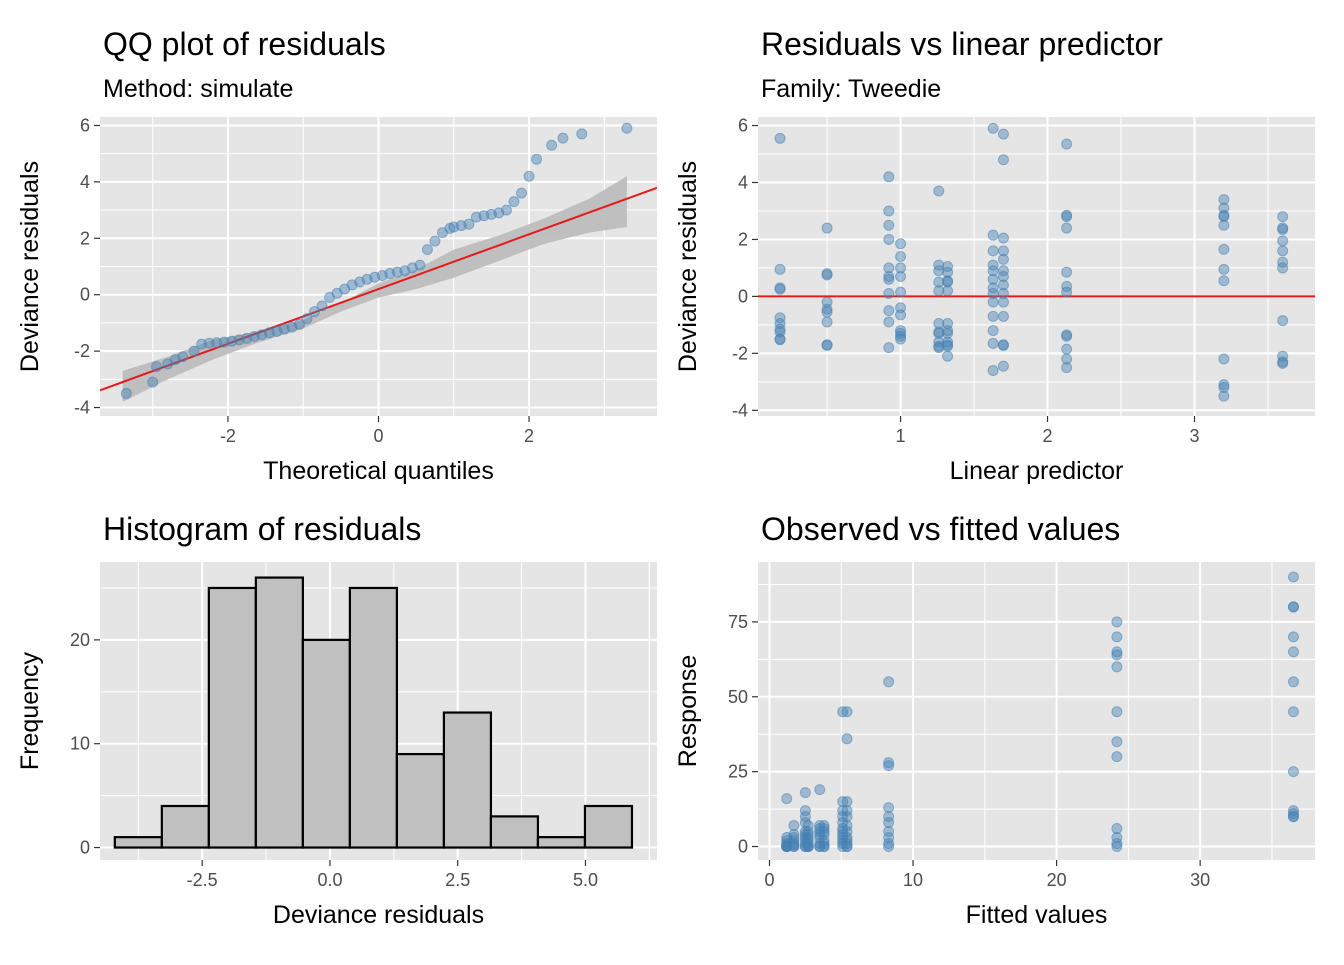 This screenshot has width=1344, height=965. What do you see at coordinates (1037, 915) in the screenshot?
I see `x-axis-label: Fitted values` at bounding box center [1037, 915].